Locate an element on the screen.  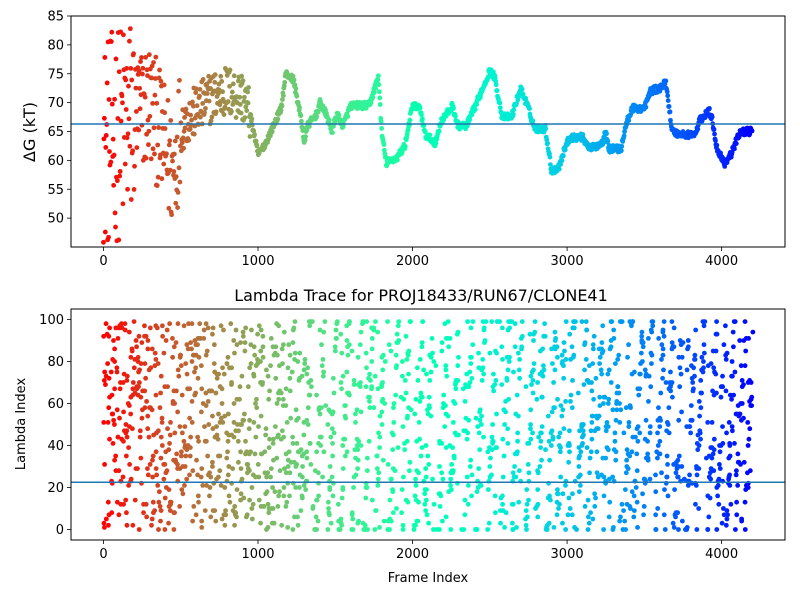
bottom-x-tick-label: 1000 is located at coordinates (257, 554).